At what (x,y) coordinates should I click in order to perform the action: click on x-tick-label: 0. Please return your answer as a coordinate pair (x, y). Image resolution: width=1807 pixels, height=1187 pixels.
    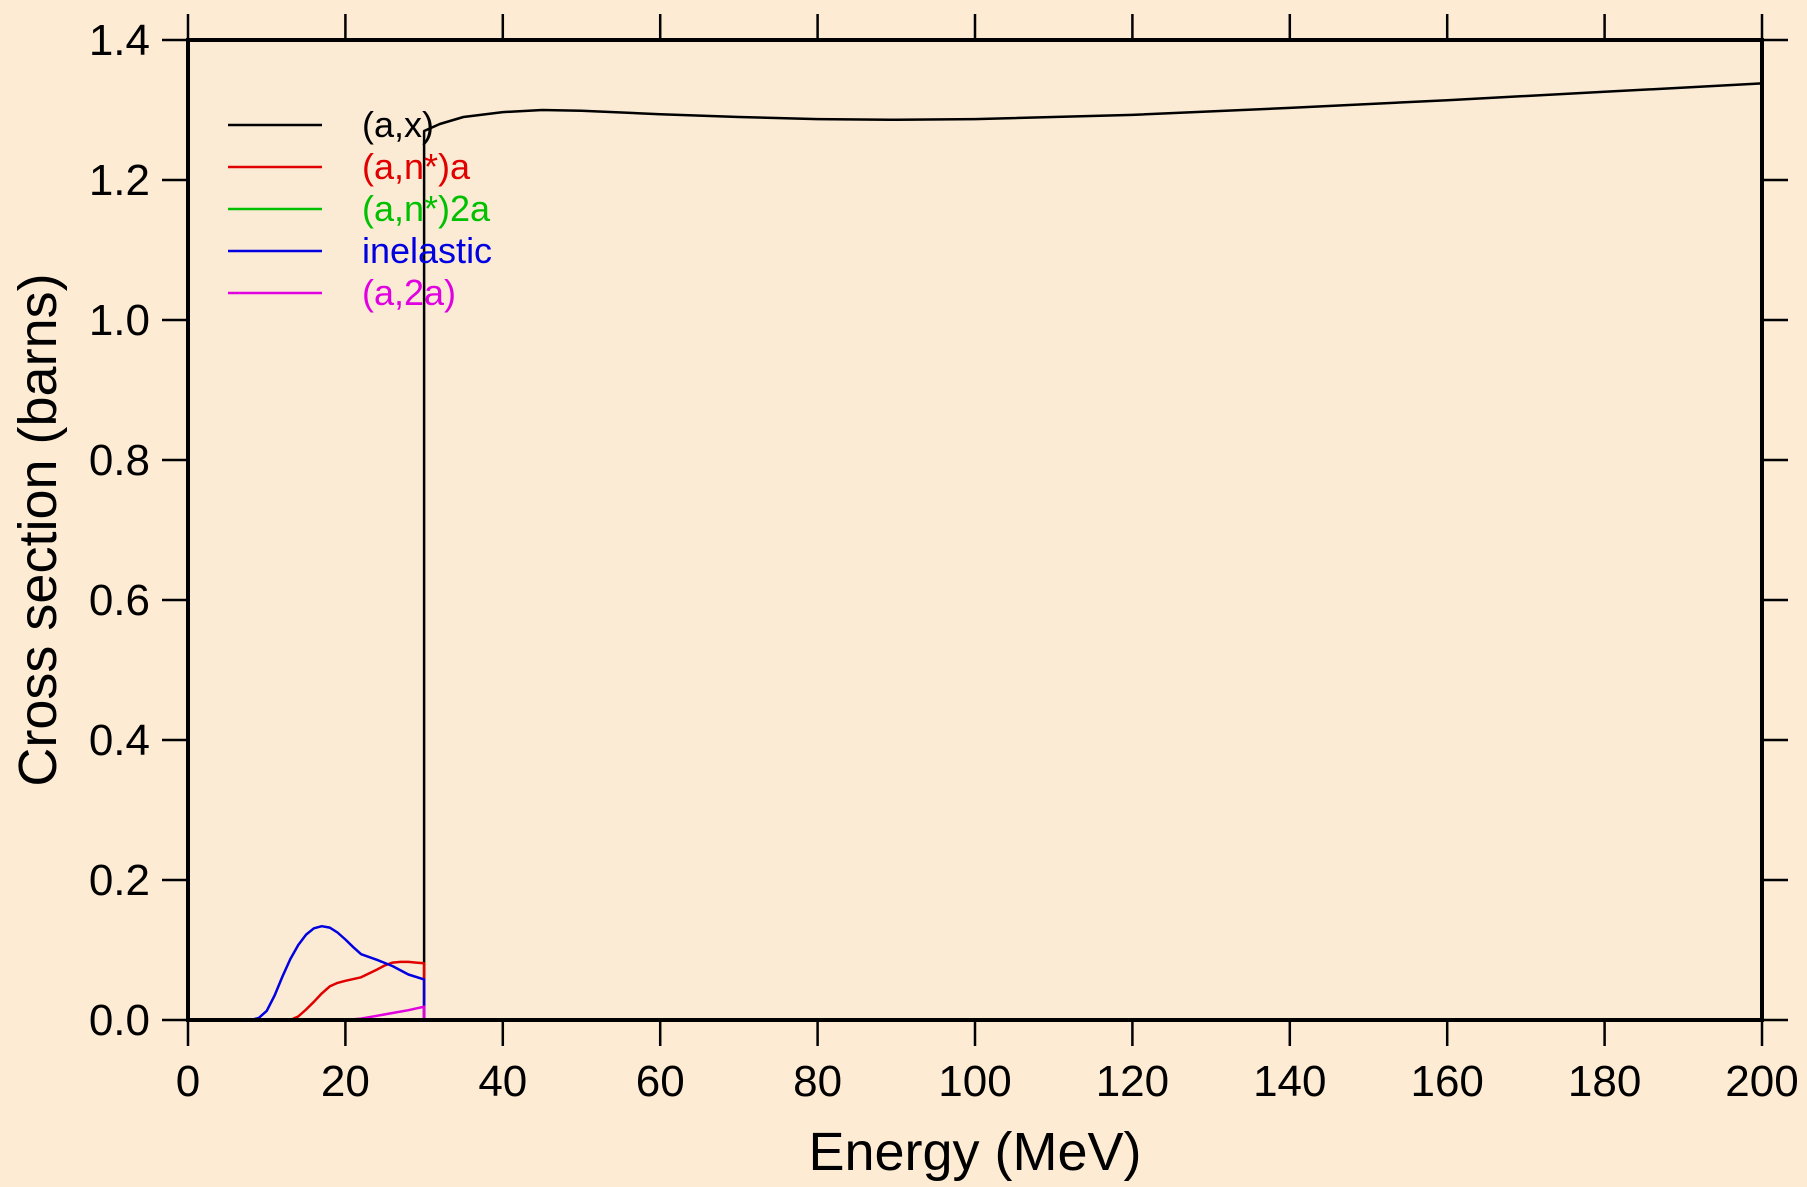
    Looking at the image, I should click on (188, 1081).